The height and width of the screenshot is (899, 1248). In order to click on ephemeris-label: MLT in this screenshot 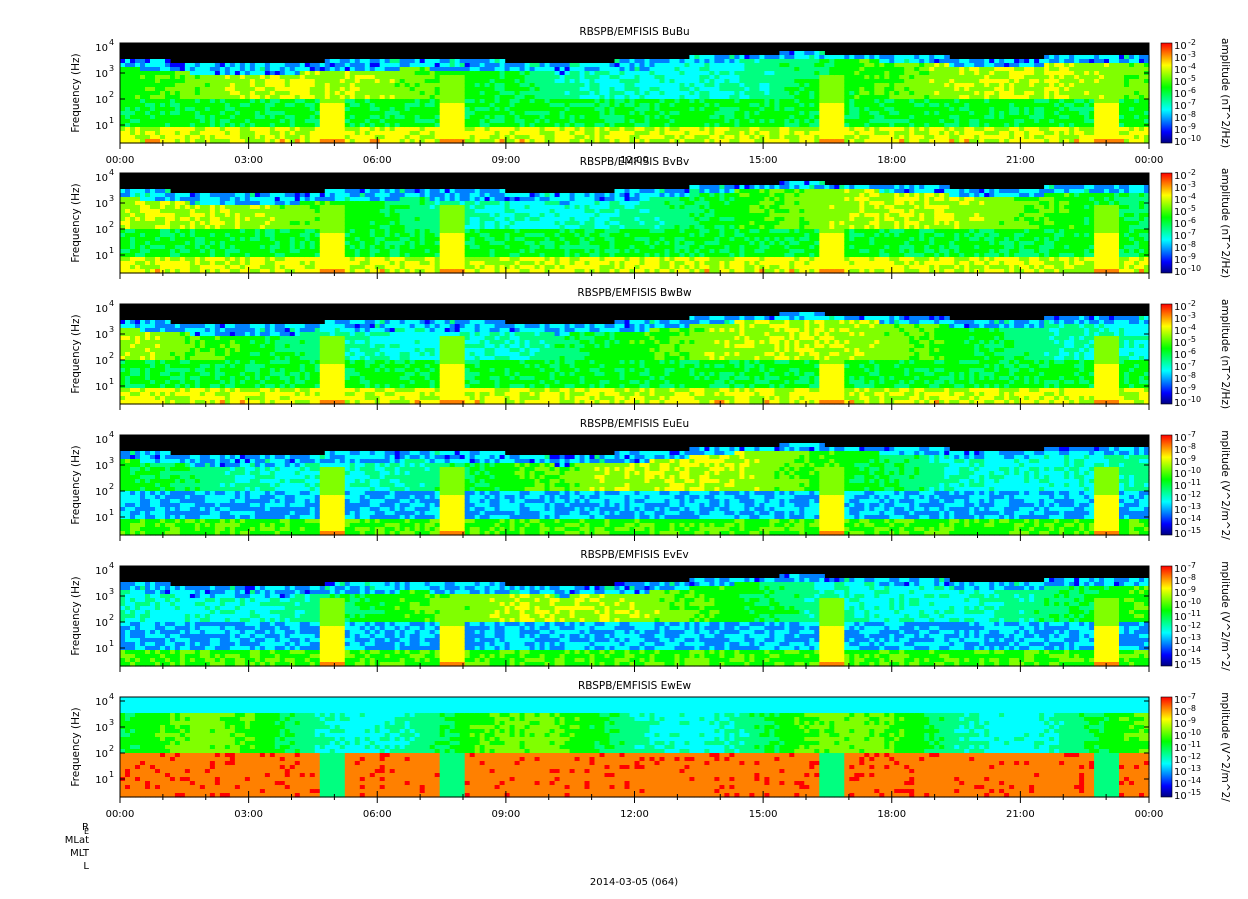, I will do `click(80, 853)`.